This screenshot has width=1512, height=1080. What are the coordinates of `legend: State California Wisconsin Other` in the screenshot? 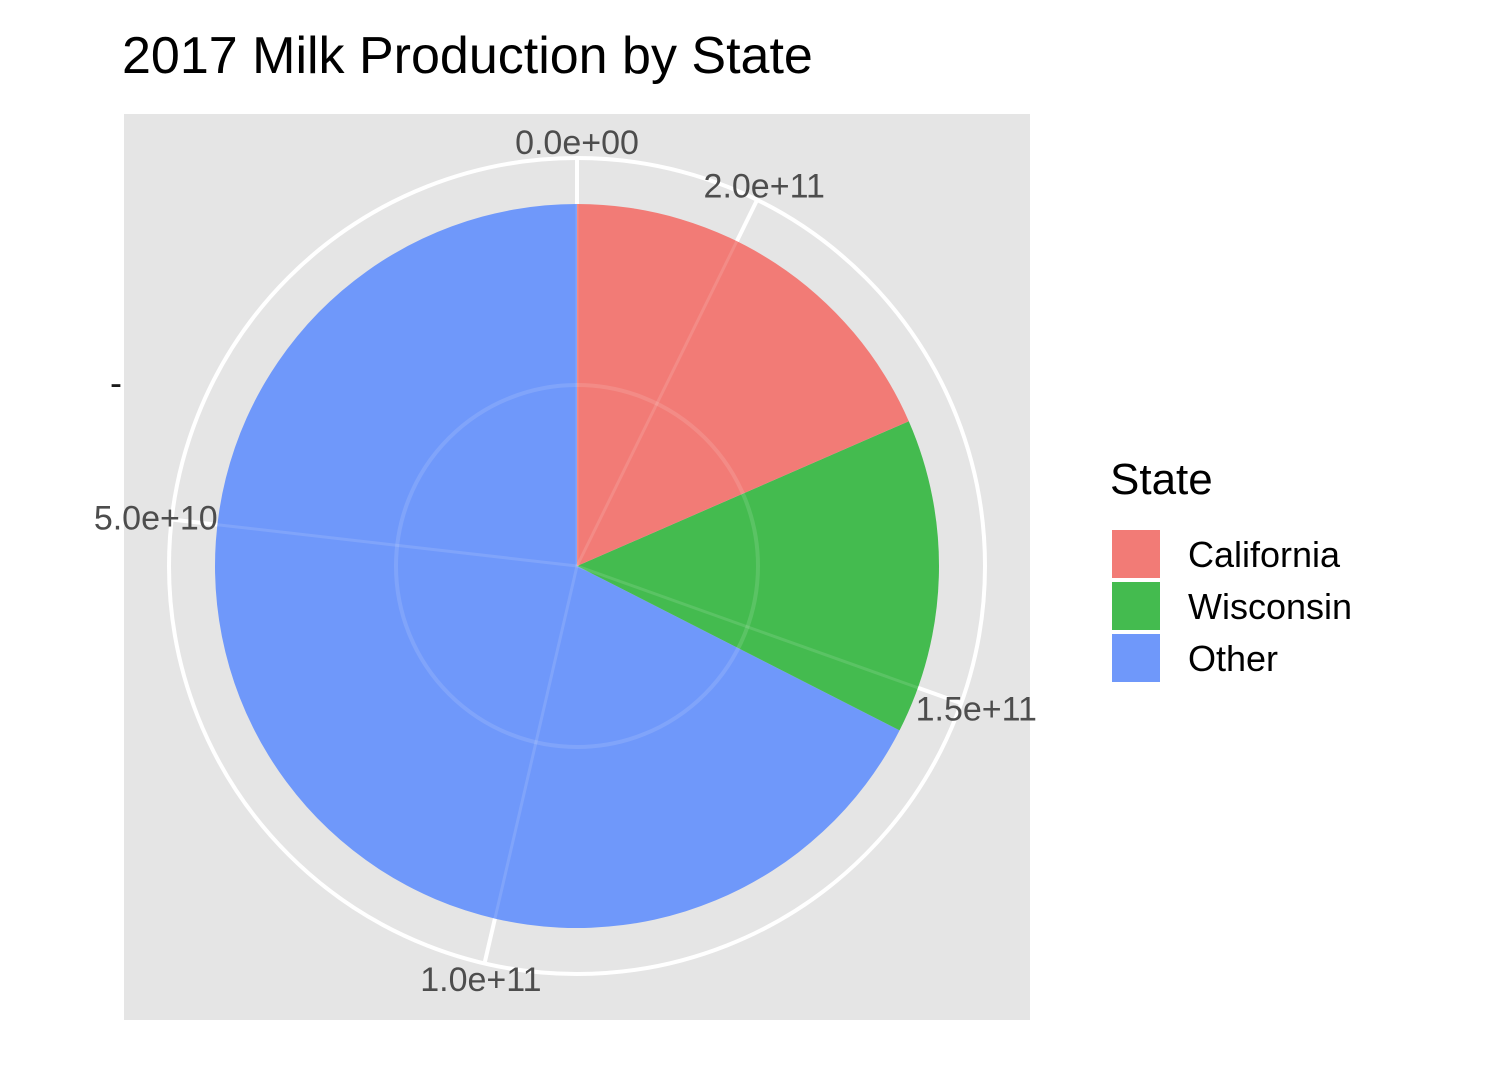 It's located at (1231, 568).